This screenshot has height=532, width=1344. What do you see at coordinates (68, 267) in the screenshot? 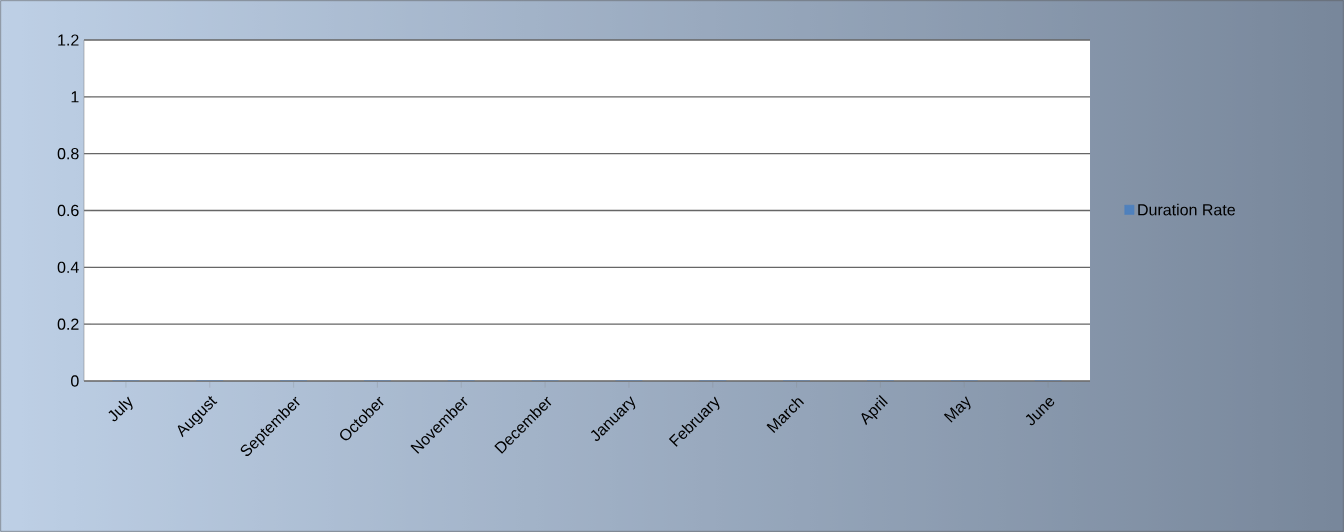
I see `y-tick-label: 0.4` at bounding box center [68, 267].